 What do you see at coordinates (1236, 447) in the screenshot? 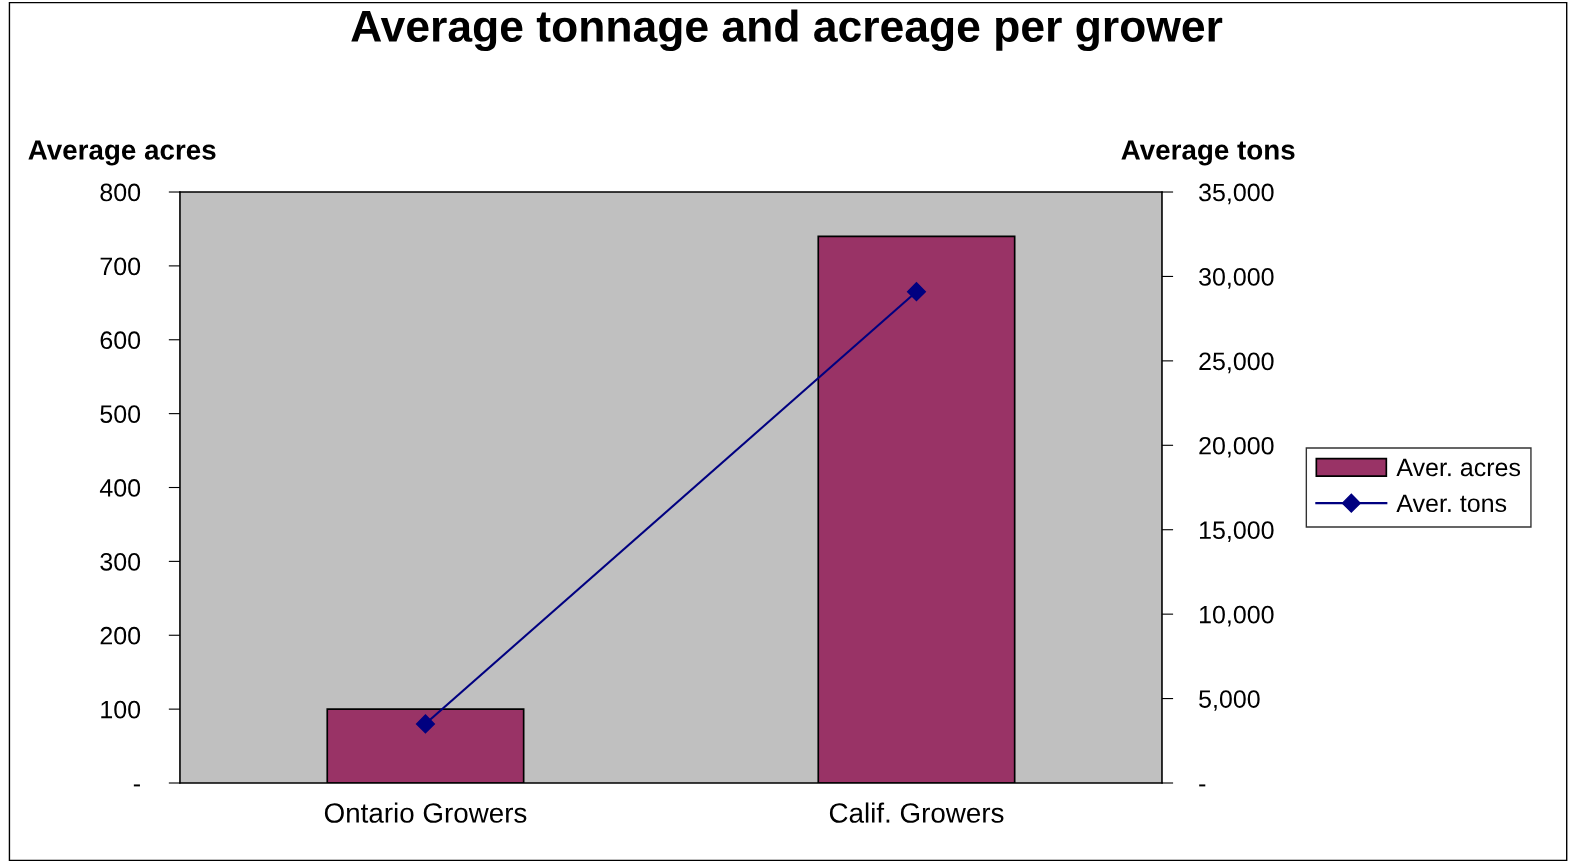
I see `y2-tick-label: 20,000` at bounding box center [1236, 447].